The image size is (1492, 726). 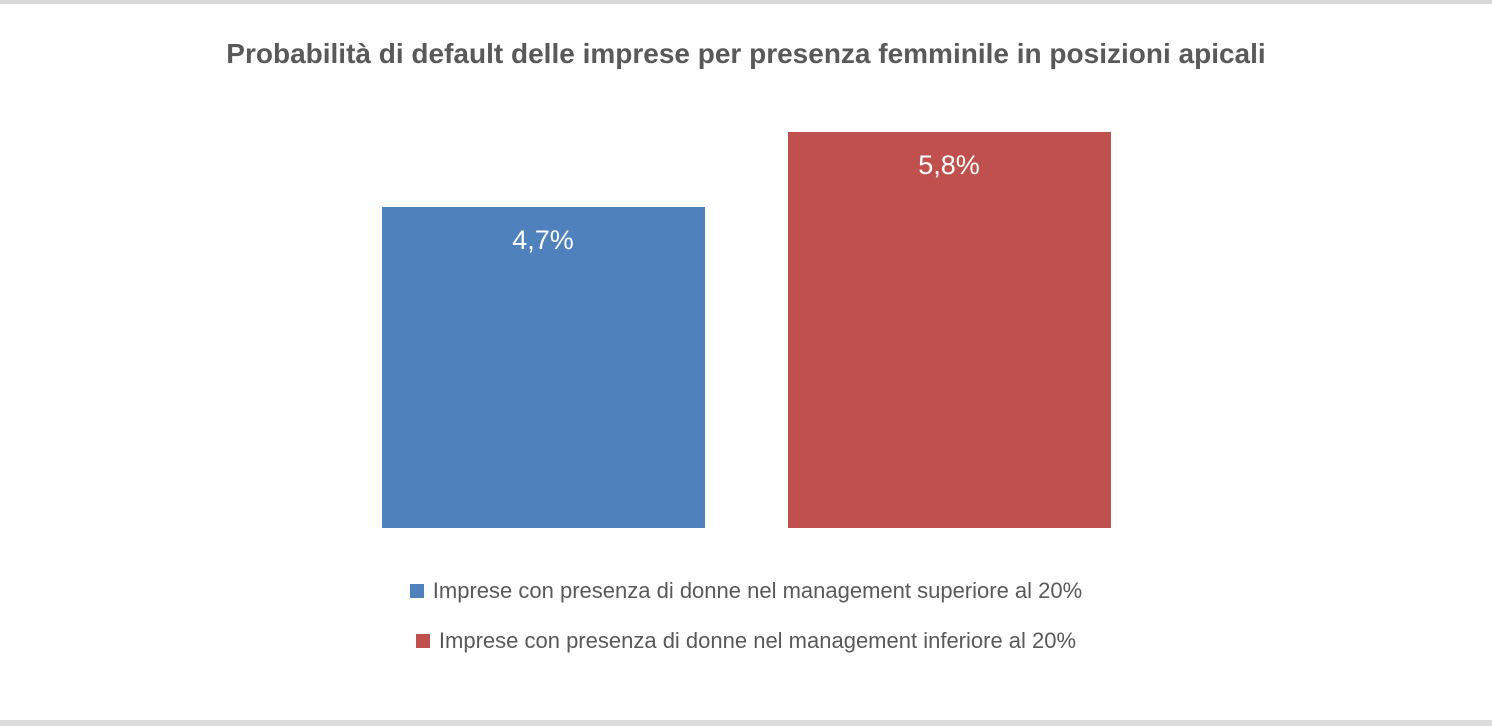 I want to click on bar-0: 4,7%, so click(x=543, y=367).